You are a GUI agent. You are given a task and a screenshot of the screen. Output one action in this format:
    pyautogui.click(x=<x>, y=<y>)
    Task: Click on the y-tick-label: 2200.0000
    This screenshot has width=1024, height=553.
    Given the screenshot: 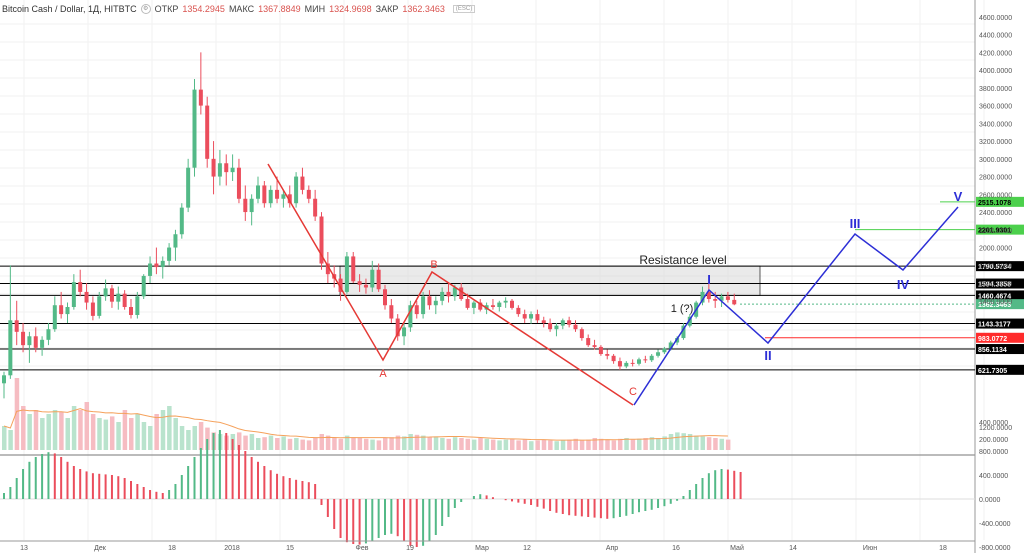 What is the action you would take?
    pyautogui.click(x=995, y=231)
    